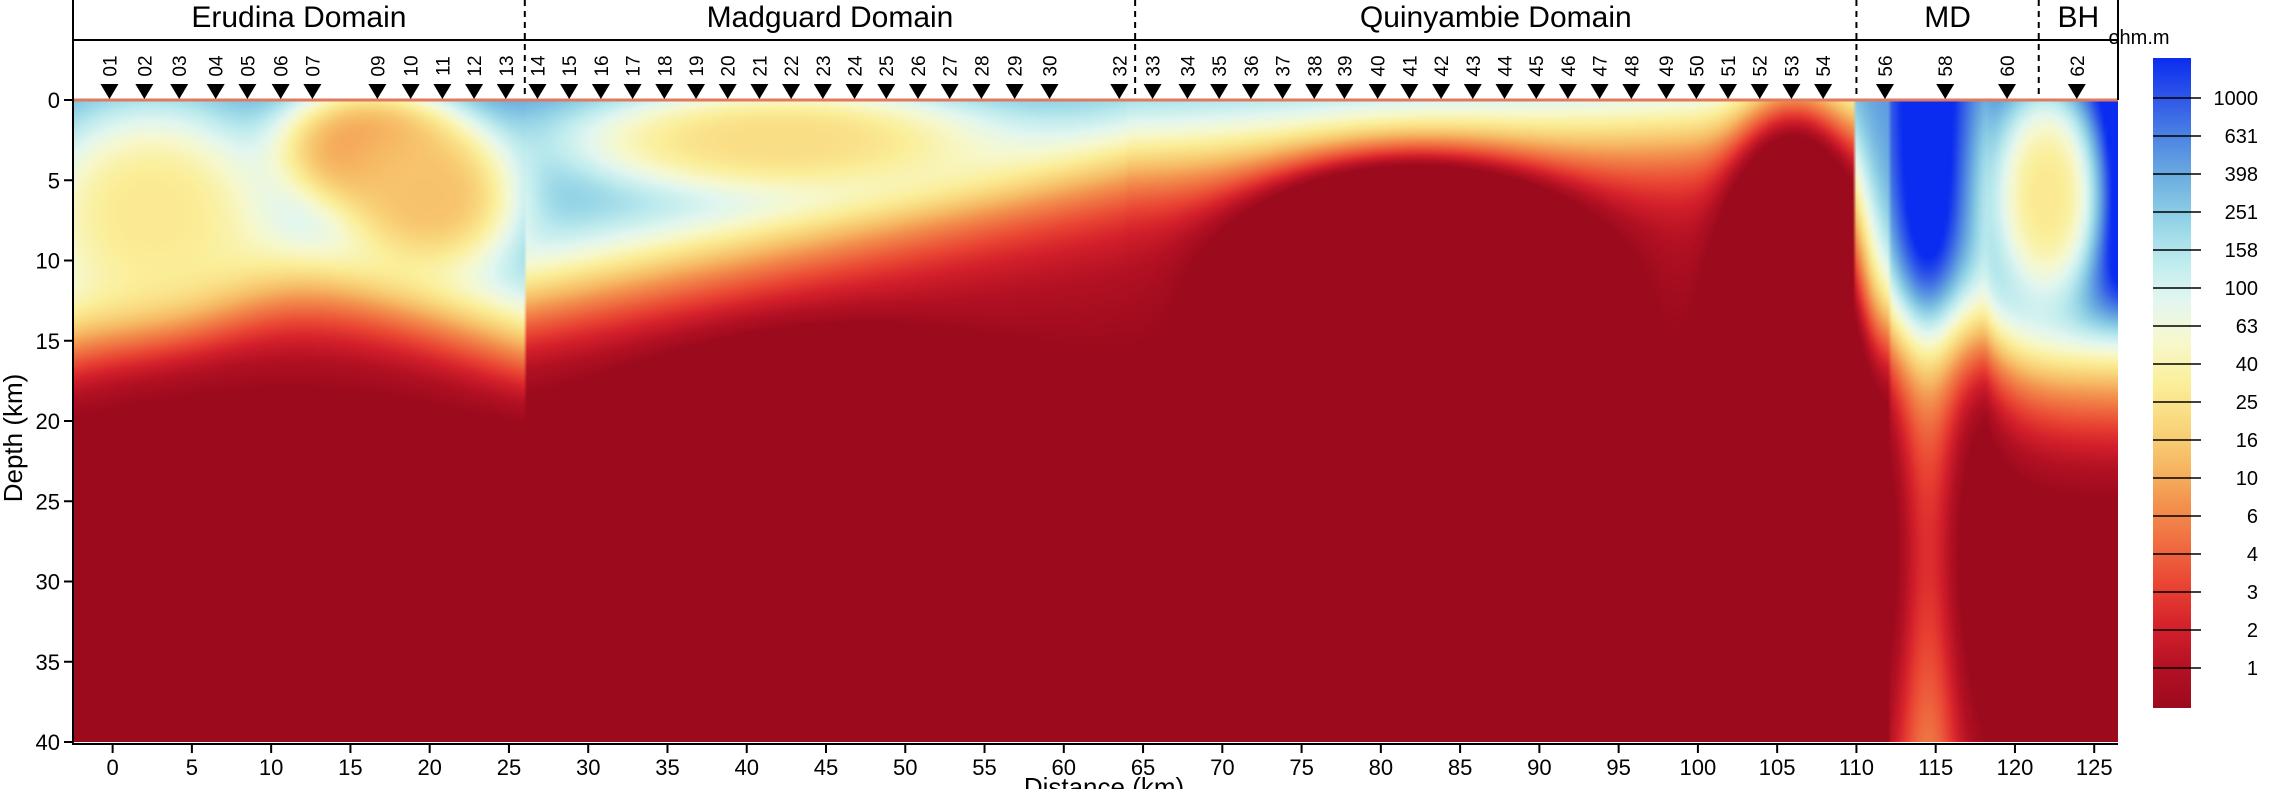 This screenshot has height=789, width=2272. Describe the element at coordinates (1947, 17) in the screenshot. I see `domain-label: MD` at that location.